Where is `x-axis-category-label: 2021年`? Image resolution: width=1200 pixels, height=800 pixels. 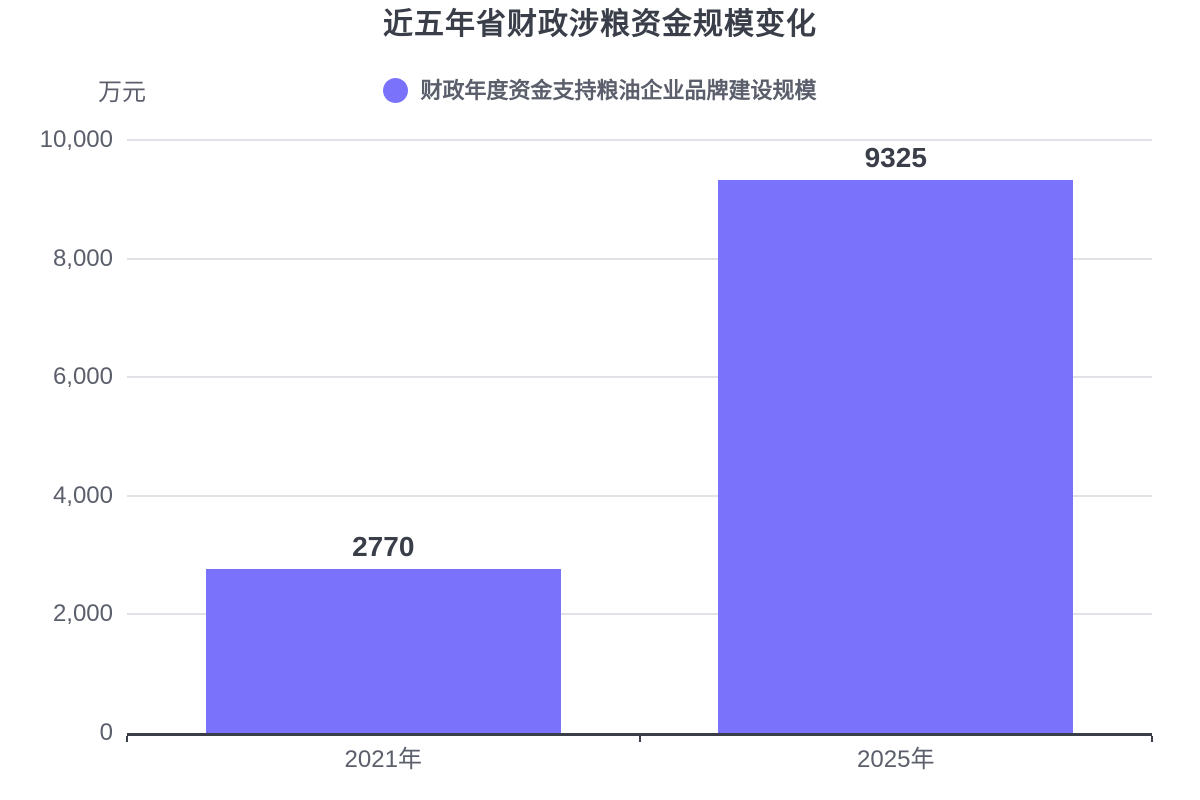
x-axis-category-label: 2021年 is located at coordinates (383, 759).